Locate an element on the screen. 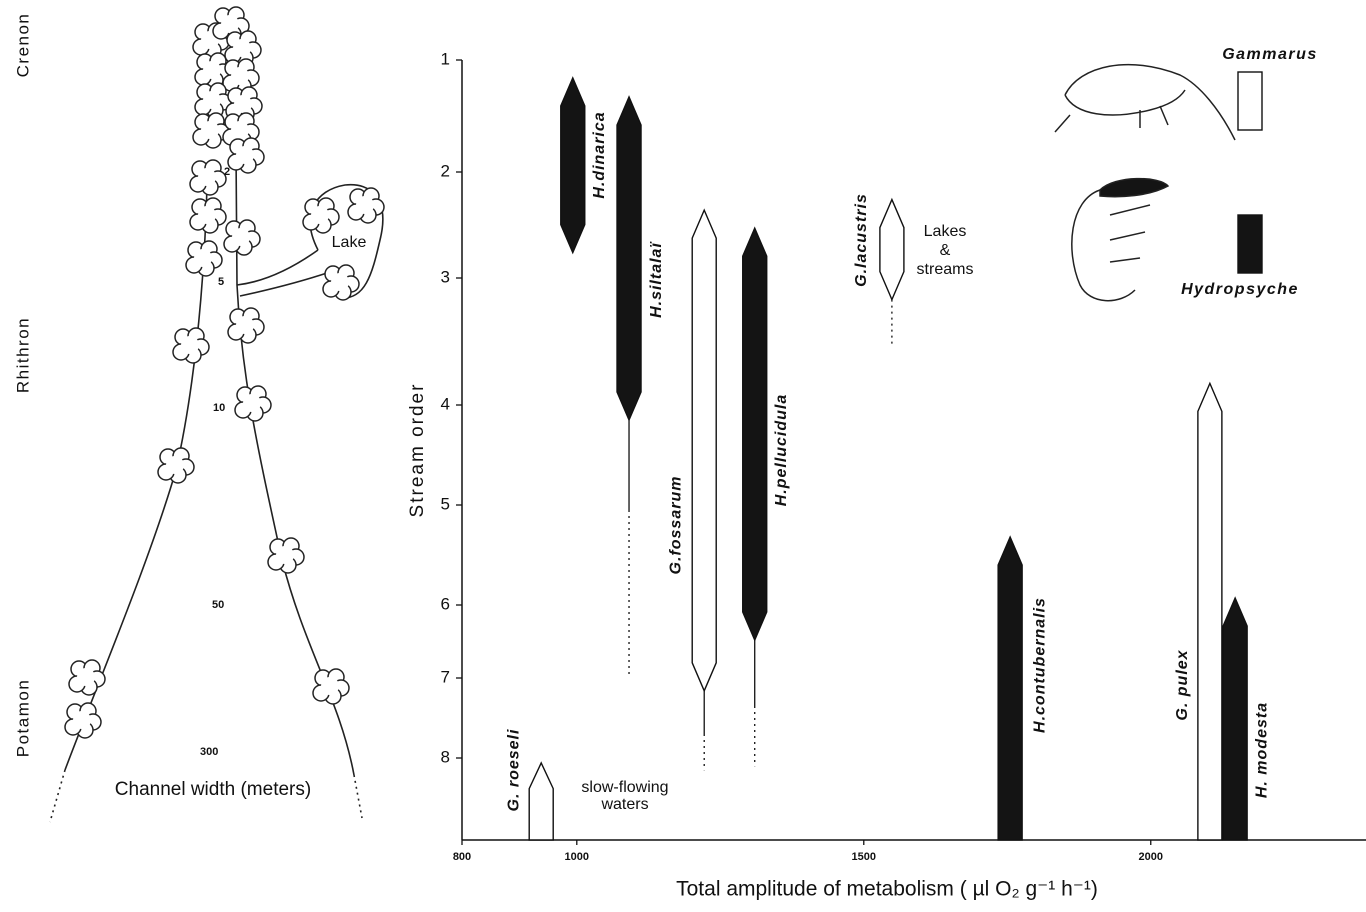 This screenshot has height=912, width=1366. x-tick-label: 2000 is located at coordinates (1151, 857).